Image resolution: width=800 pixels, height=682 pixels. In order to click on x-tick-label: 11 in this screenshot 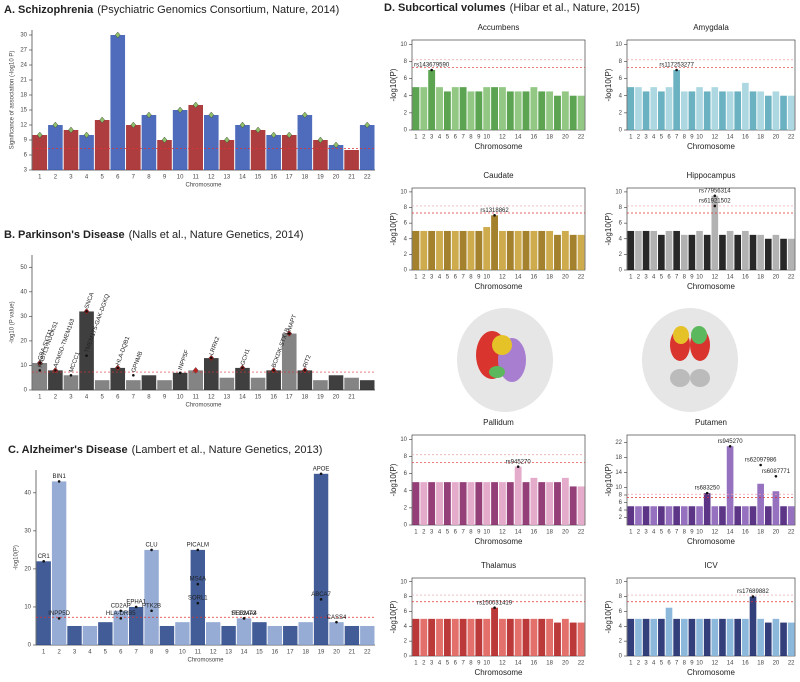, I will do `click(198, 653)`.